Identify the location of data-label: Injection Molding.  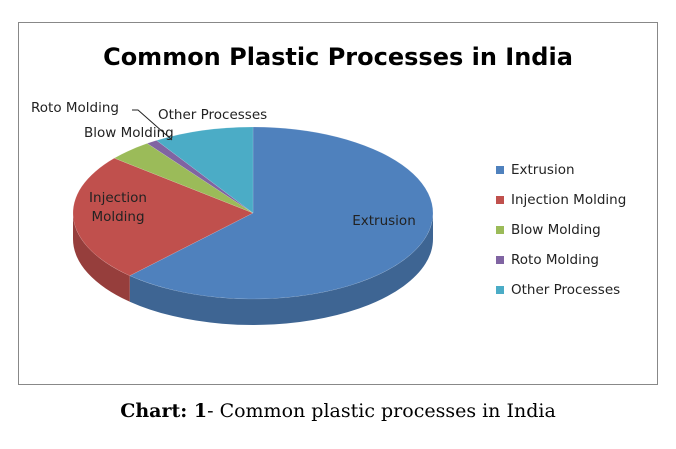
(118, 207).